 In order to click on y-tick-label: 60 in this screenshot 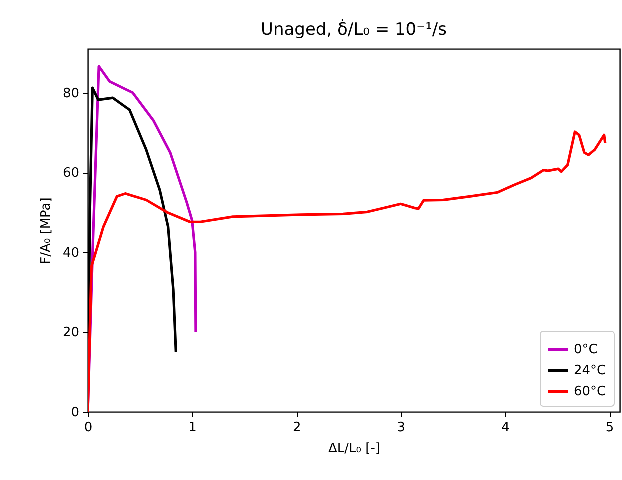, I will do `click(71, 174)`.